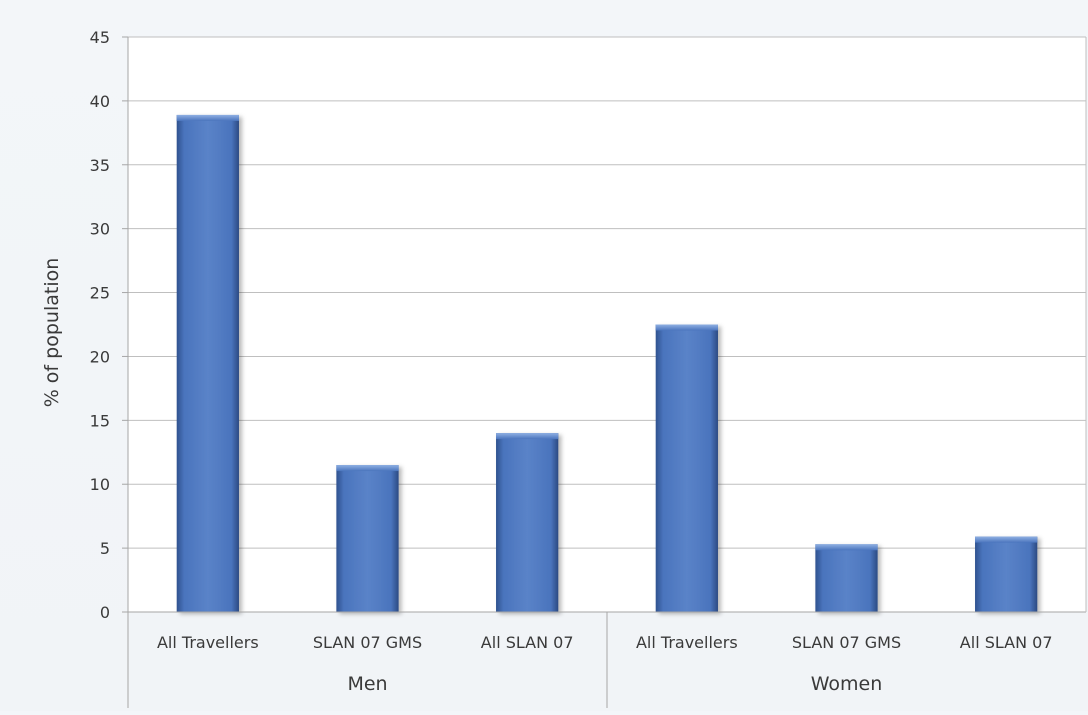  Describe the element at coordinates (52, 333) in the screenshot. I see `y-axis-title: % of population` at that location.